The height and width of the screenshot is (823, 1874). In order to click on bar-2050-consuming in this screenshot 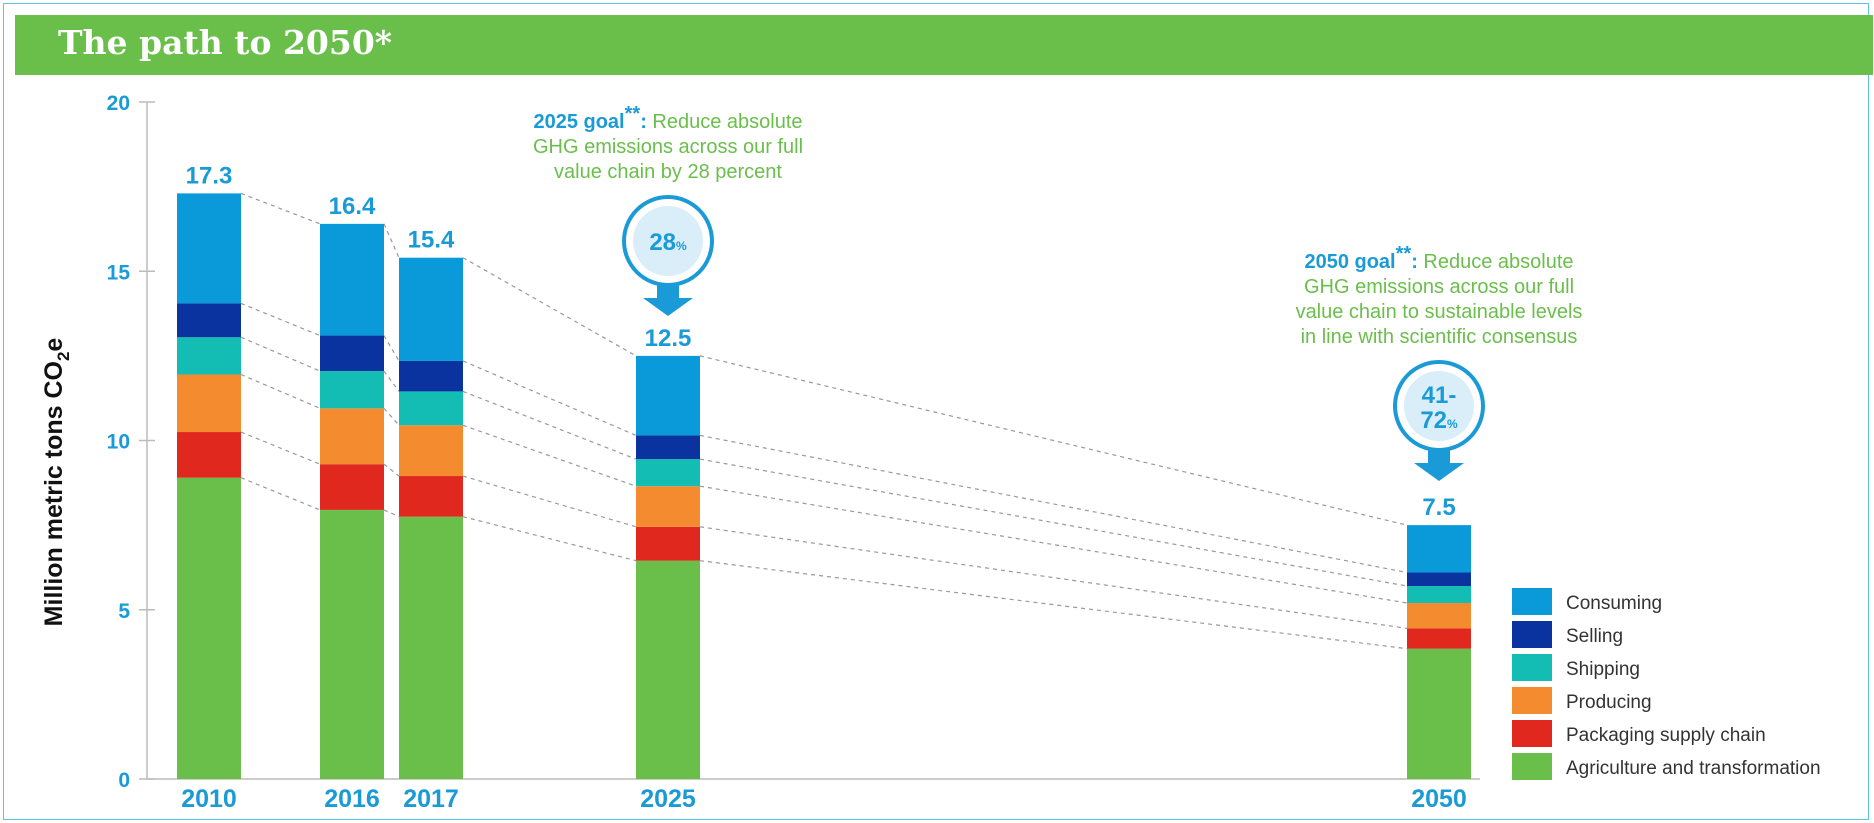, I will do `click(1439, 549)`.